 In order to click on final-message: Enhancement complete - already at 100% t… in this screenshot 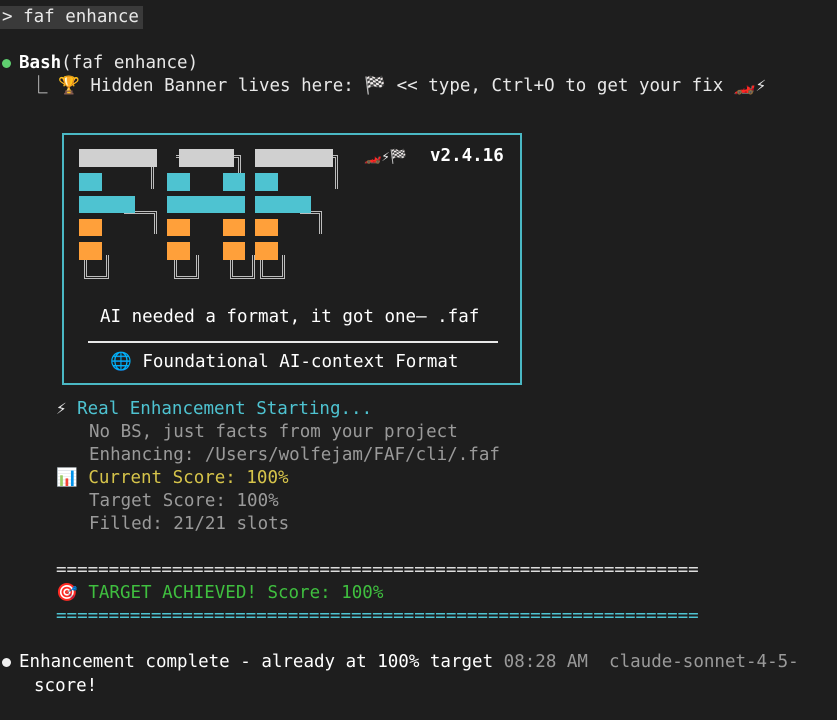, I will do `click(256, 662)`.